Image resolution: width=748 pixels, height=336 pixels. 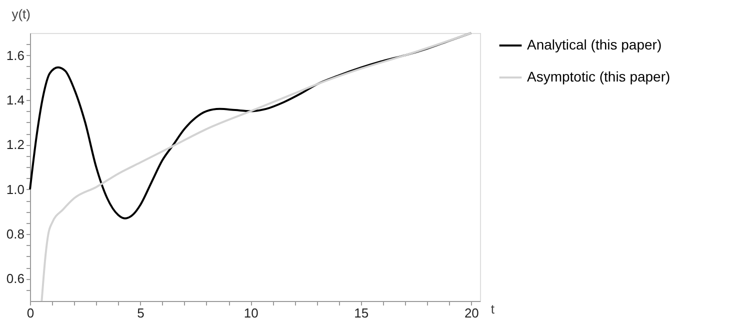 What do you see at coordinates (15, 55) in the screenshot?
I see `y-tick-label: 1.6` at bounding box center [15, 55].